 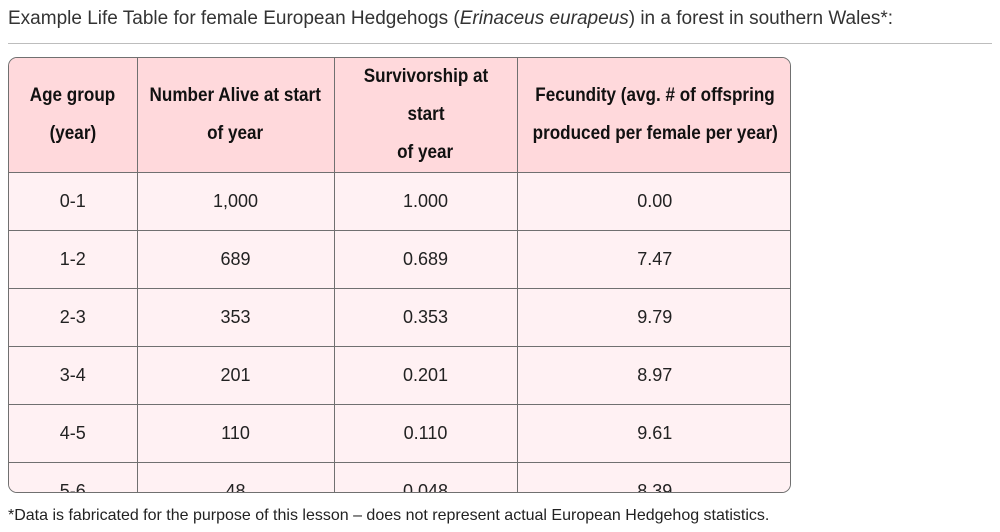 I want to click on table-row: 4-5 110 0.110 9.61, so click(x=399, y=433).